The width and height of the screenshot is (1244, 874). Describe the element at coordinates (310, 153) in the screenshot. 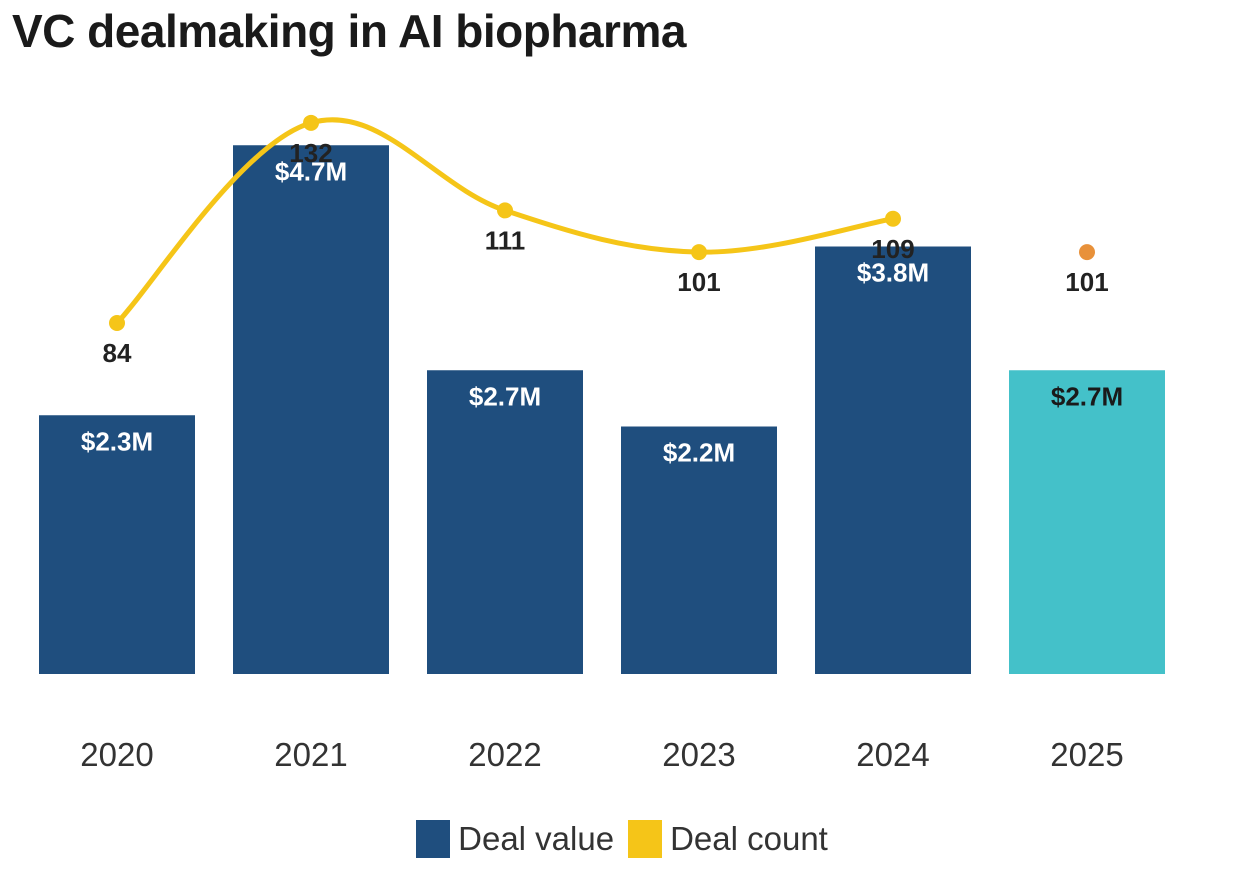

I see `label-deal-count-2021: 132` at that location.